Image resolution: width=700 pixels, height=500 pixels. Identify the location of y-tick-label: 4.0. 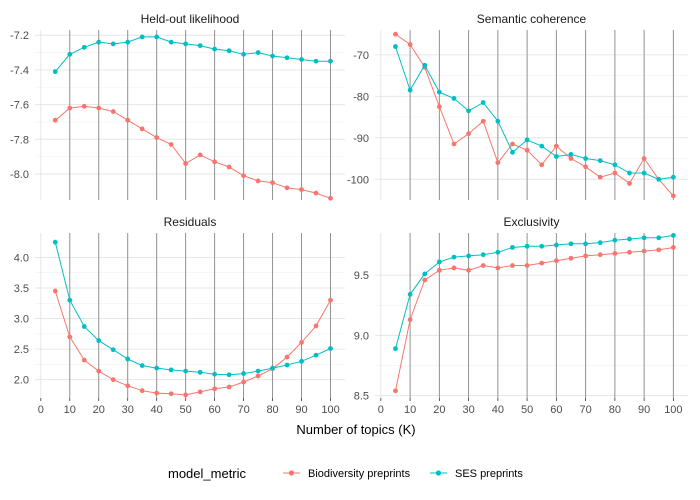
(21, 258).